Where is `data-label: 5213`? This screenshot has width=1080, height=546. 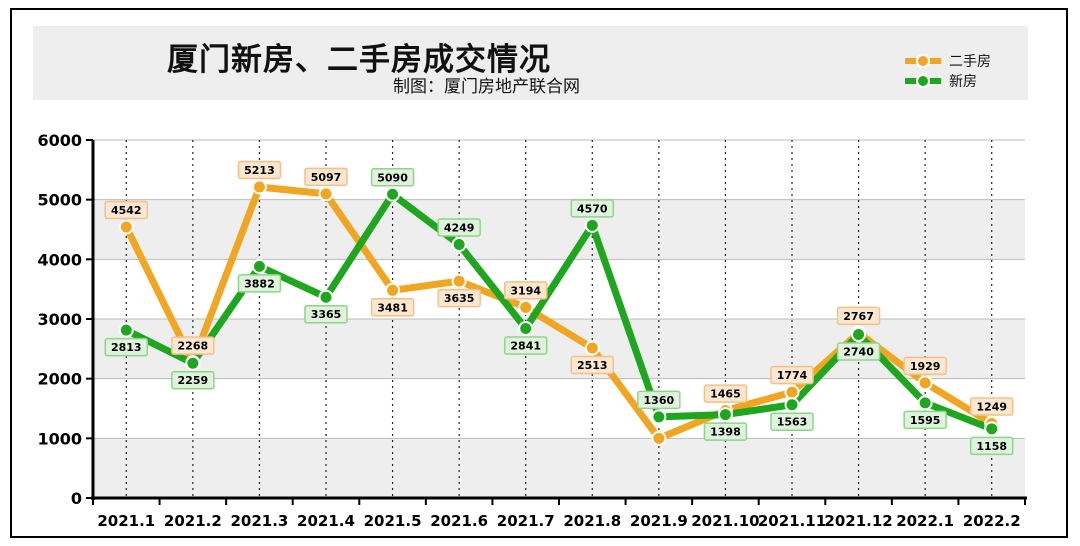 data-label: 5213 is located at coordinates (259, 170).